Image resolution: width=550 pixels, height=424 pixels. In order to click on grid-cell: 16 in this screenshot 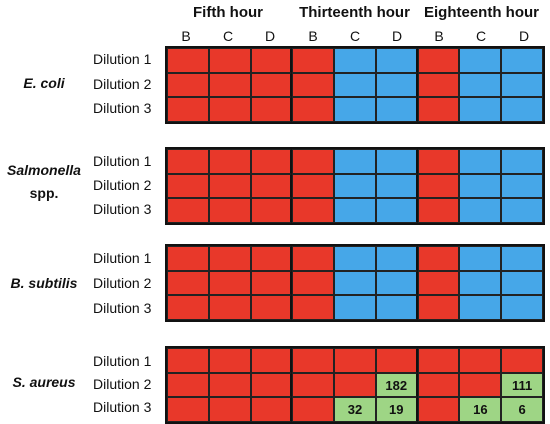, I will do `click(480, 410)`.